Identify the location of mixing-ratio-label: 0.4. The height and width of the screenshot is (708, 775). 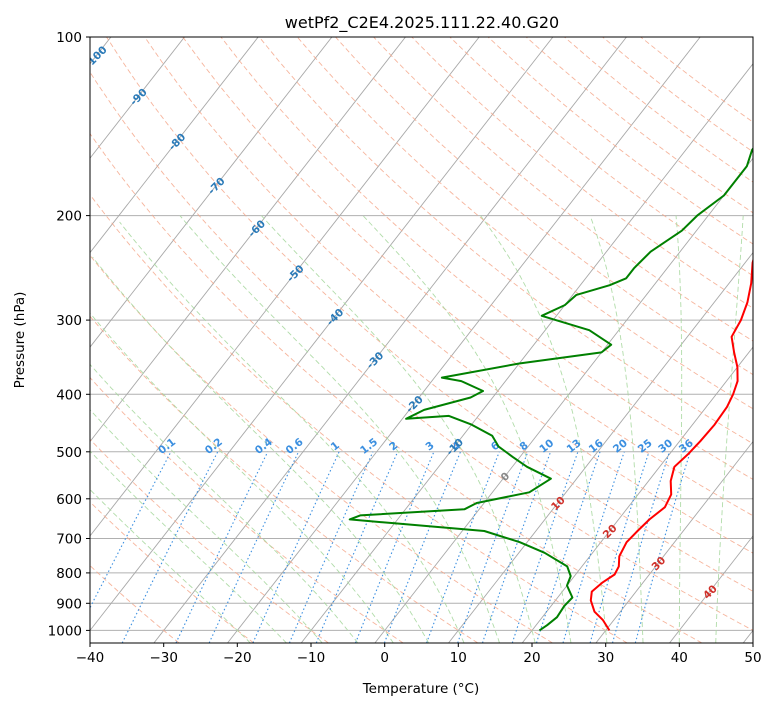
(264, 446).